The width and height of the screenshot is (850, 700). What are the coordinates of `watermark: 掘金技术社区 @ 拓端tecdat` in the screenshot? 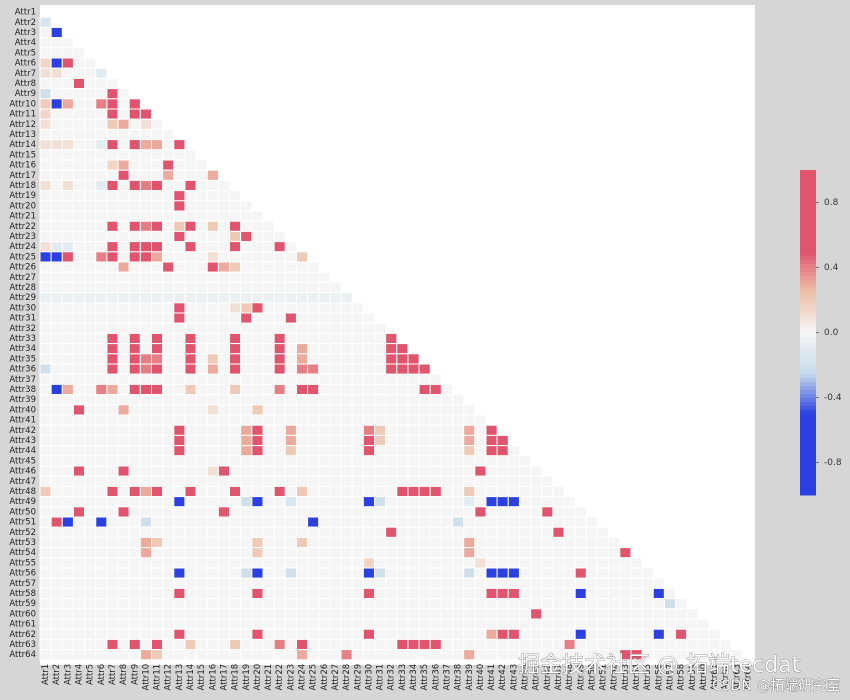 It's located at (659, 665).